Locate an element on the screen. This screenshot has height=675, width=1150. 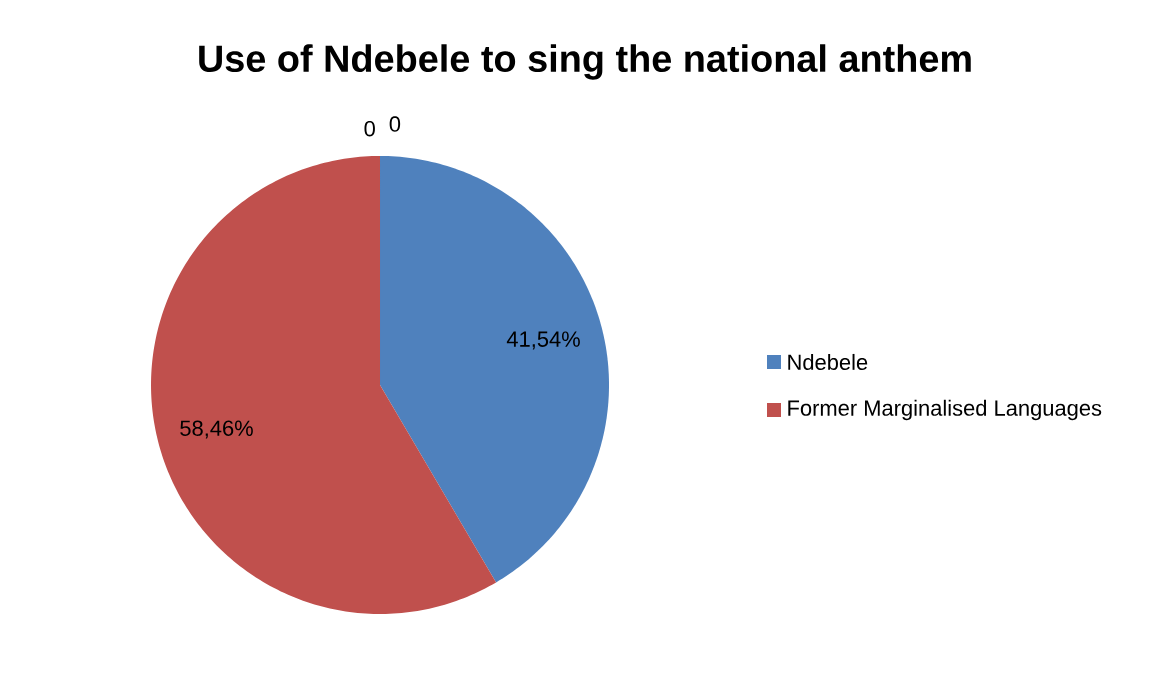
data-label: 41,54% is located at coordinates (543, 340).